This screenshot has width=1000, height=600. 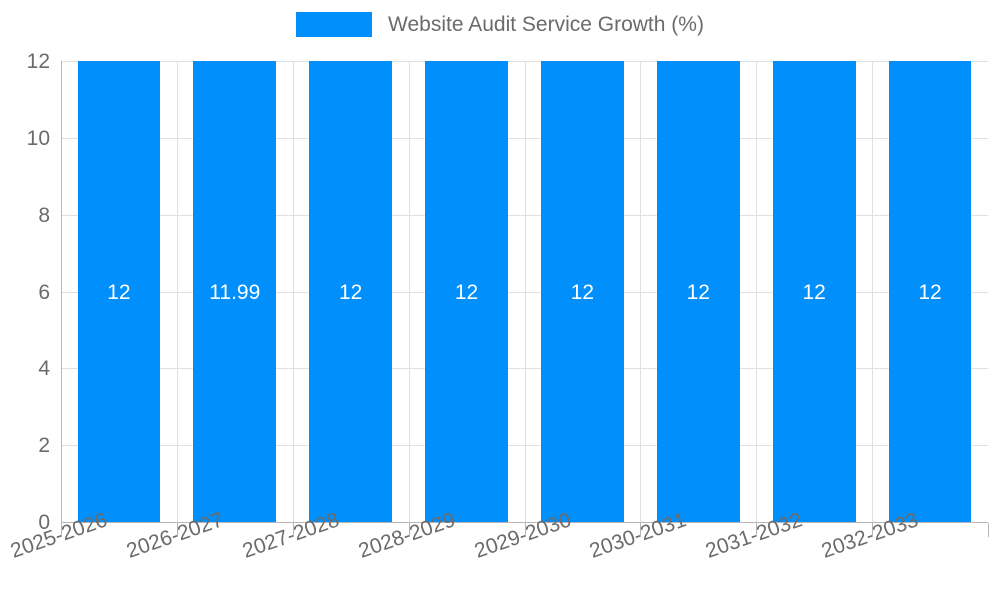 What do you see at coordinates (524, 522) in the screenshot?
I see `x-axis-line` at bounding box center [524, 522].